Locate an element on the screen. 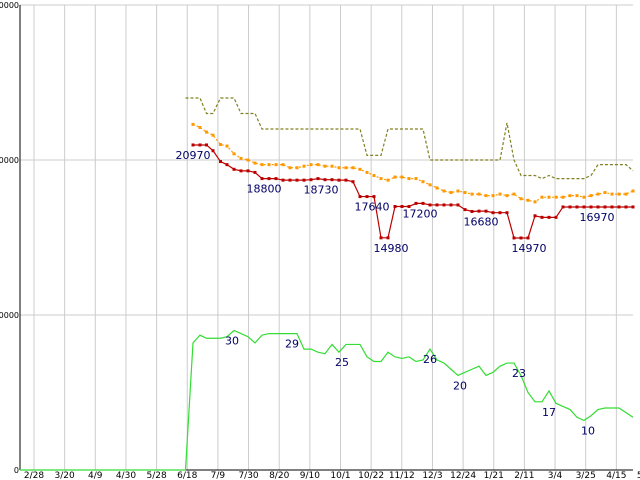 This screenshot has width=640, height=480. data-label: 17640 is located at coordinates (372, 207).